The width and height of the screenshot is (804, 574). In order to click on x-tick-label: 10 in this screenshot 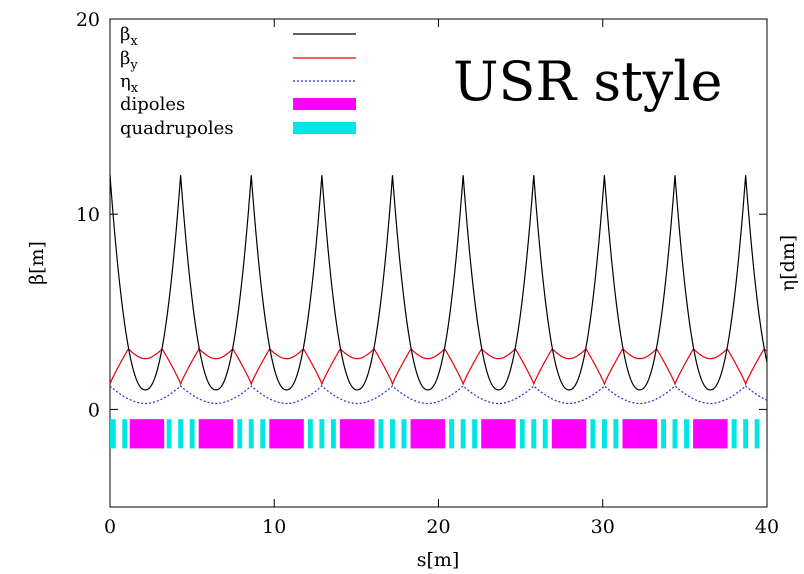, I will do `click(274, 527)`.